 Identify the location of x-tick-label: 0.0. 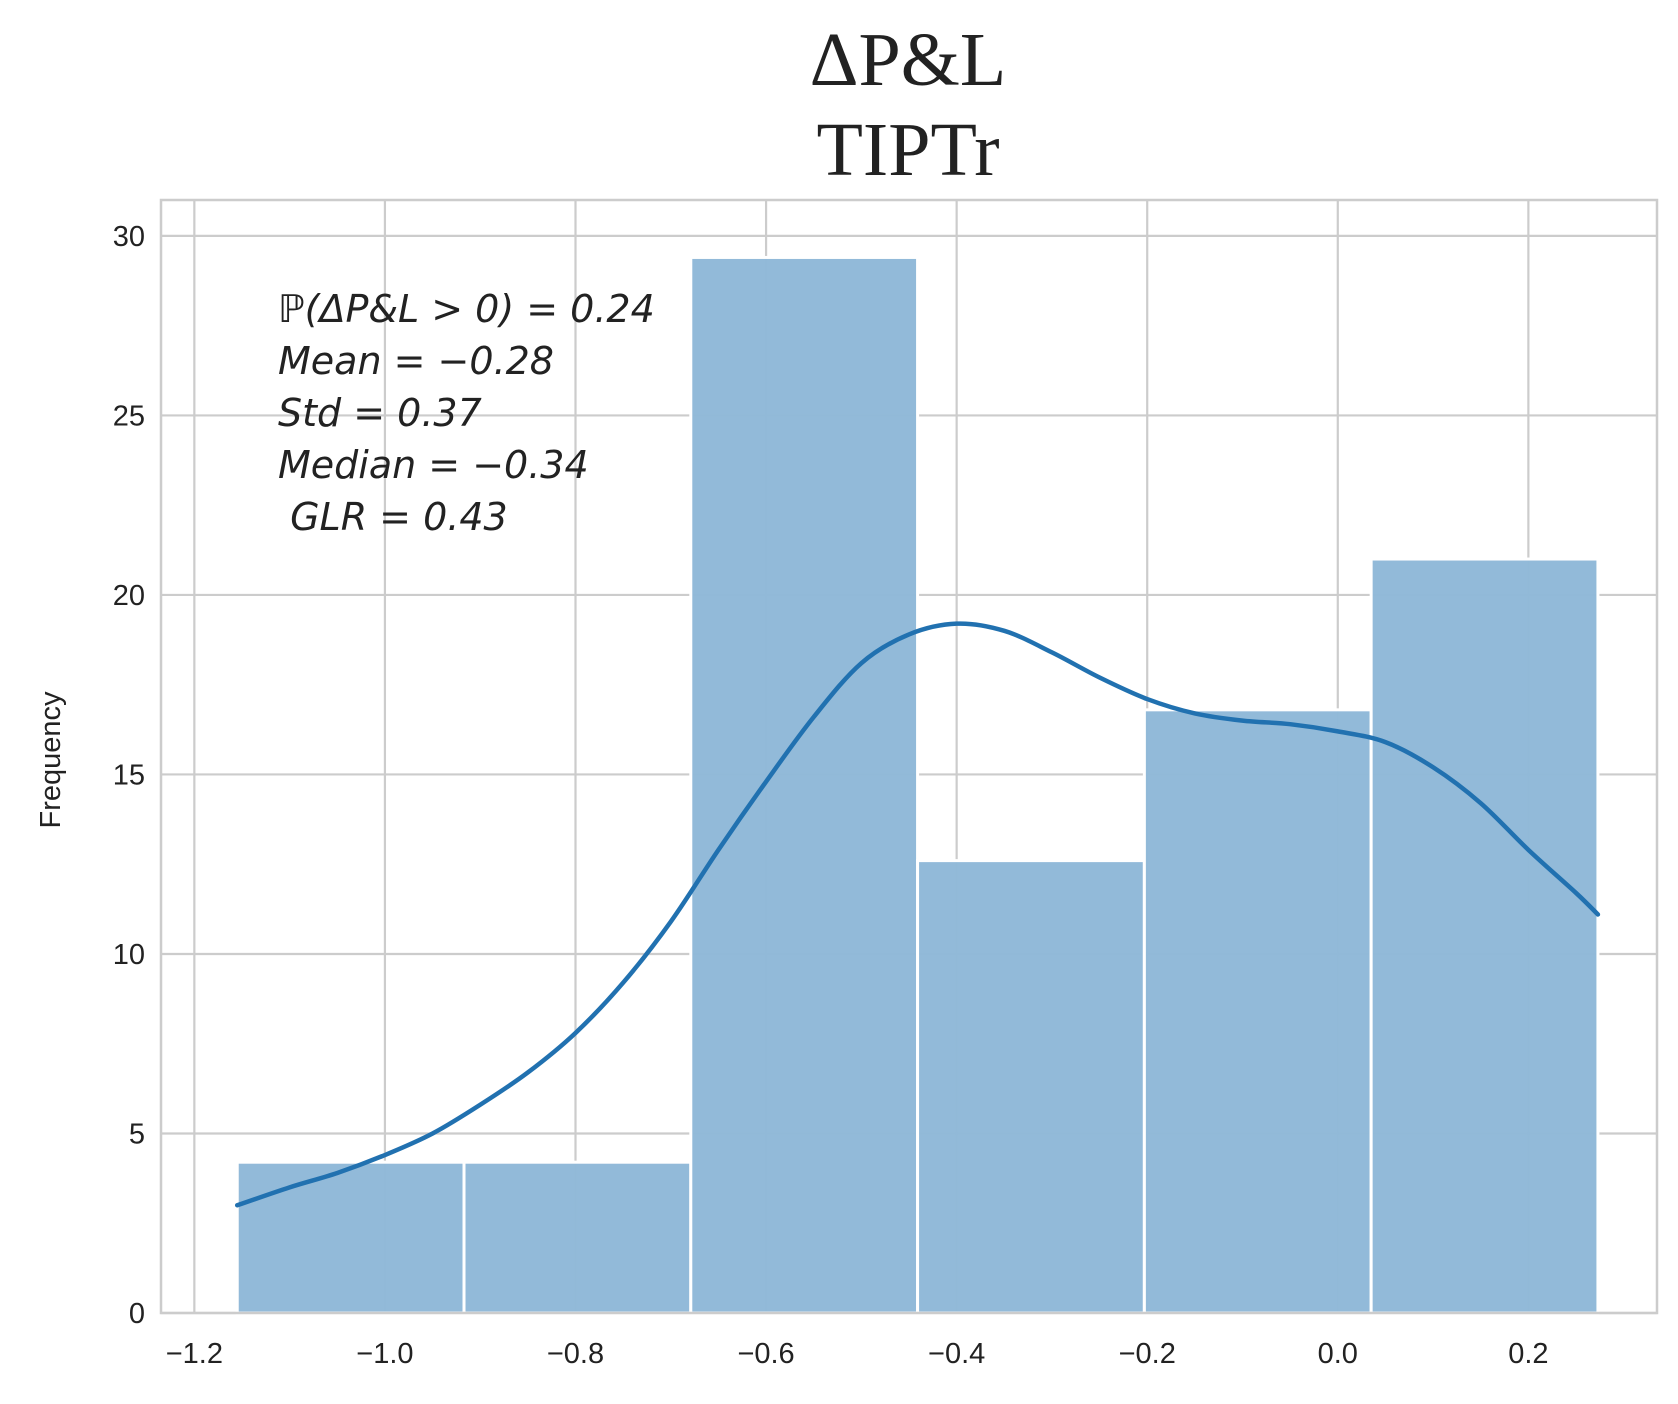
(1338, 1354).